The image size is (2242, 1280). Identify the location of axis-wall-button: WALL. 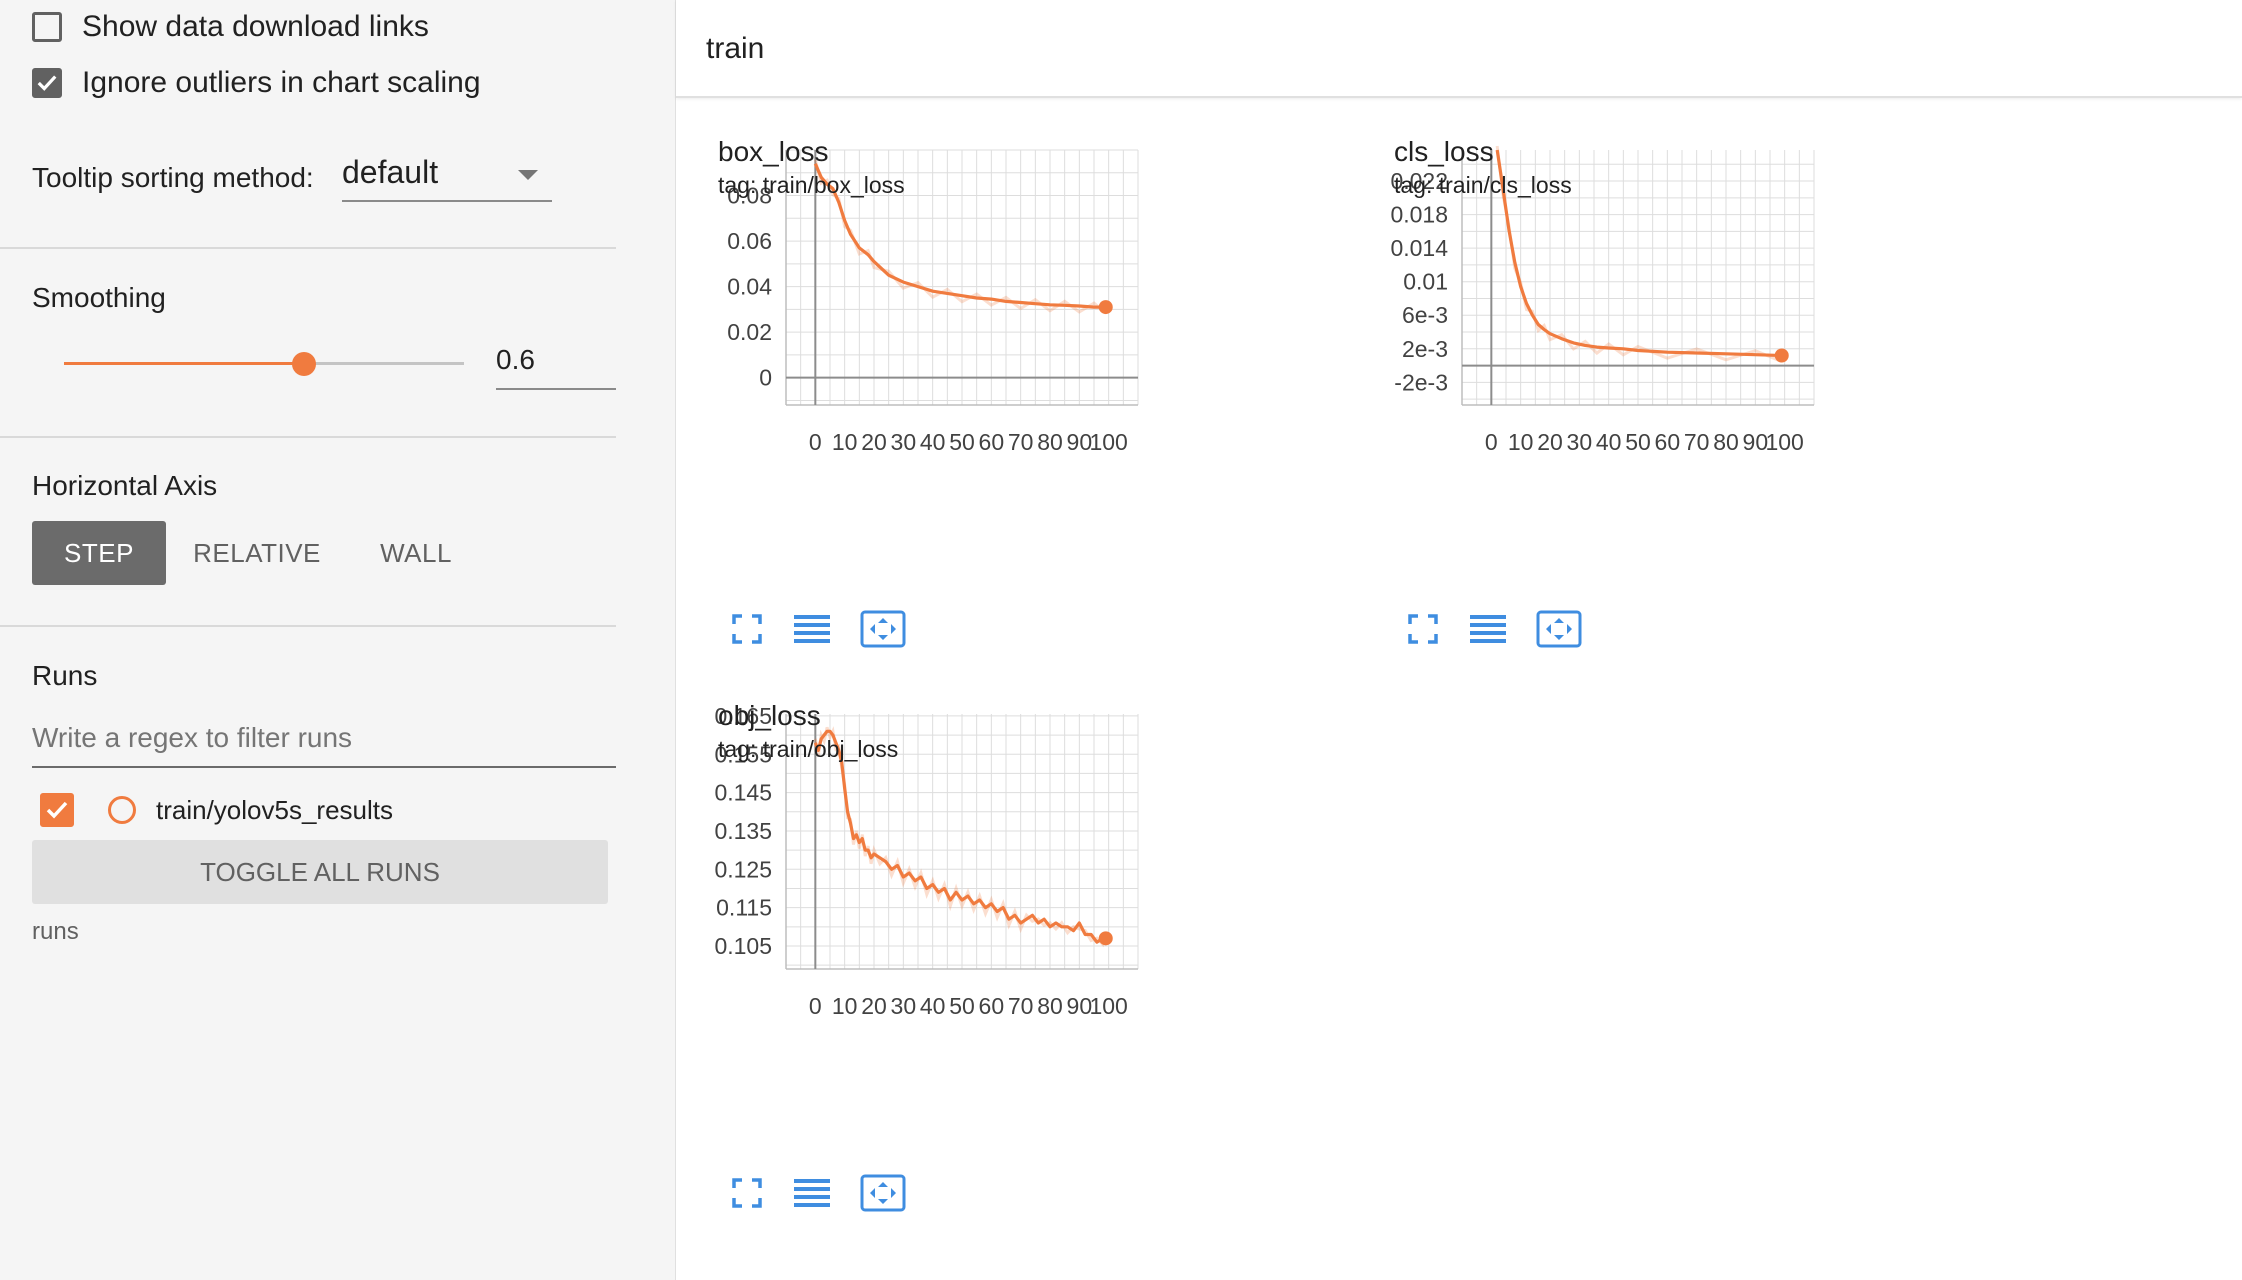
(416, 552).